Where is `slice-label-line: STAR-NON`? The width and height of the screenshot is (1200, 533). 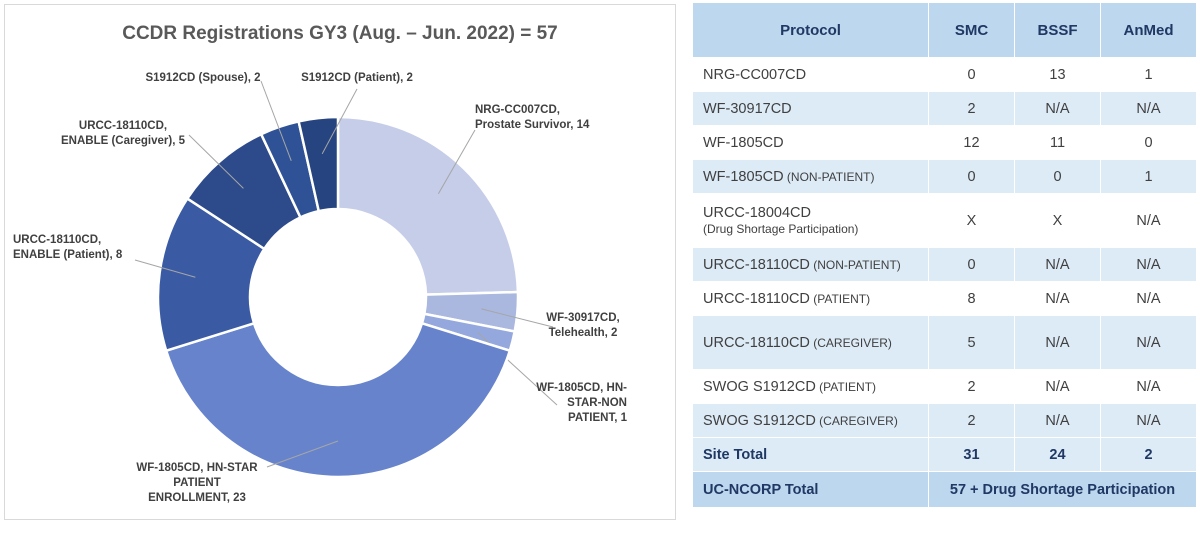
slice-label-line: STAR-NON is located at coordinates (597, 403).